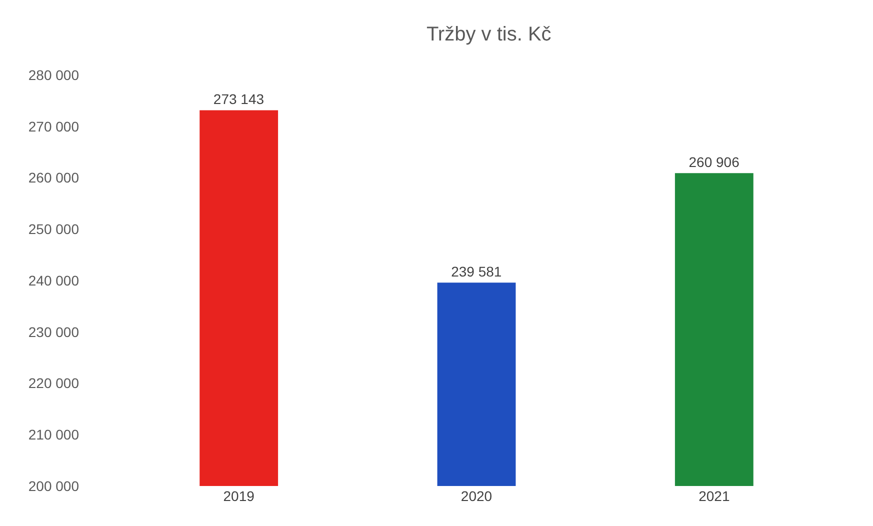 The image size is (873, 526). What do you see at coordinates (489, 34) in the screenshot?
I see `chart-title: Tržby v tis. Kč` at bounding box center [489, 34].